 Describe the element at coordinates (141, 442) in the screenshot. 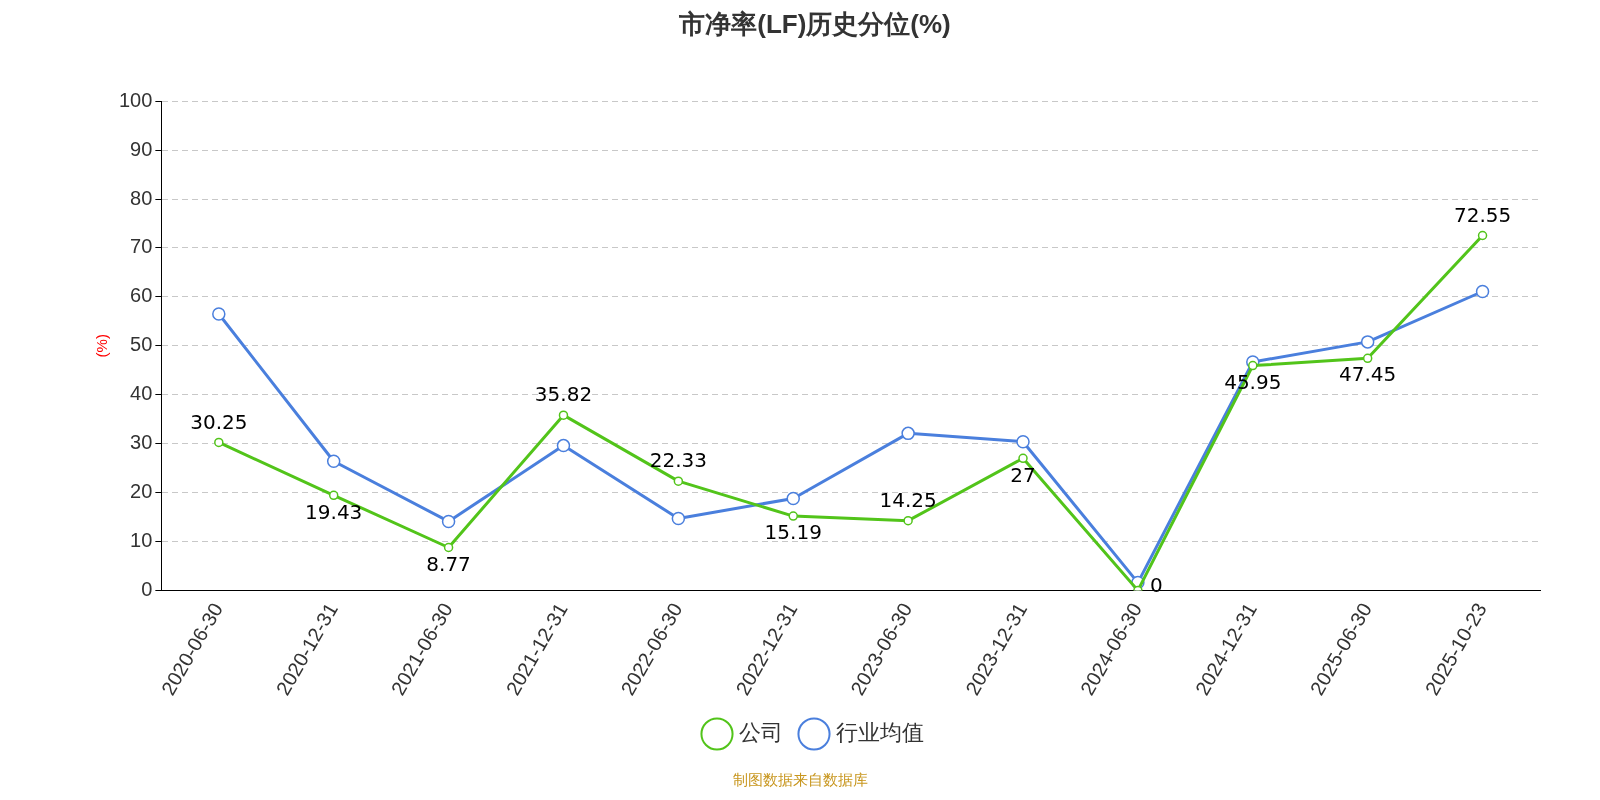

I see `y-tick-label: 30` at that location.